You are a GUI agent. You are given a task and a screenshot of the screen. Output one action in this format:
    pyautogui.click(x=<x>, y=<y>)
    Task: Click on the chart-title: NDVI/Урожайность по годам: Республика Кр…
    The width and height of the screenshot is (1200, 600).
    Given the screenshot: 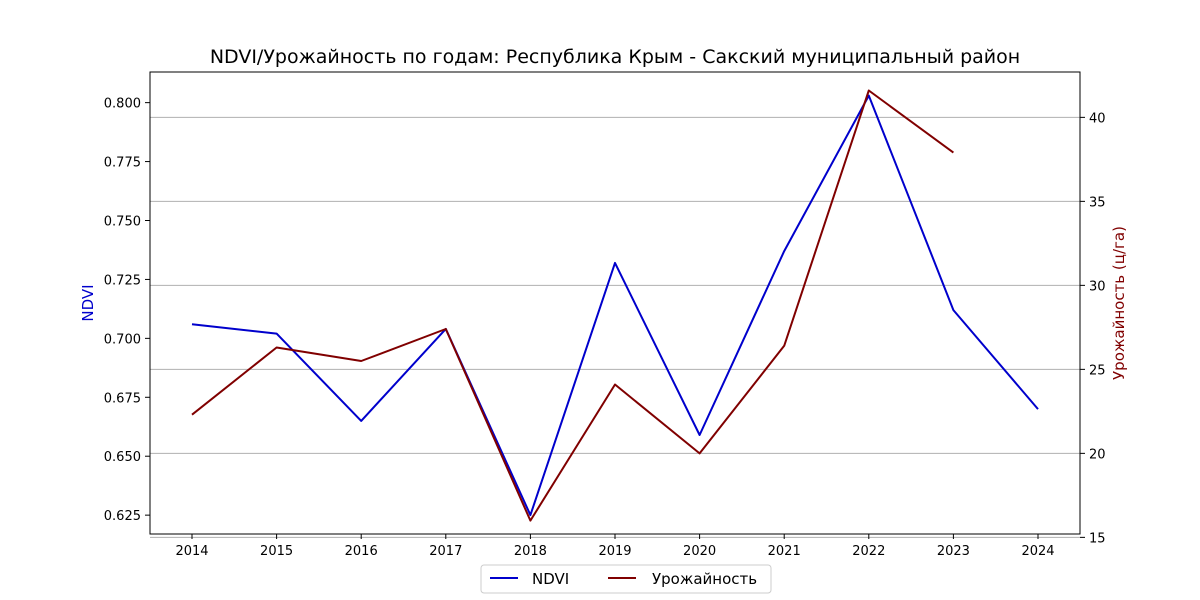 What is the action you would take?
    pyautogui.click(x=615, y=57)
    